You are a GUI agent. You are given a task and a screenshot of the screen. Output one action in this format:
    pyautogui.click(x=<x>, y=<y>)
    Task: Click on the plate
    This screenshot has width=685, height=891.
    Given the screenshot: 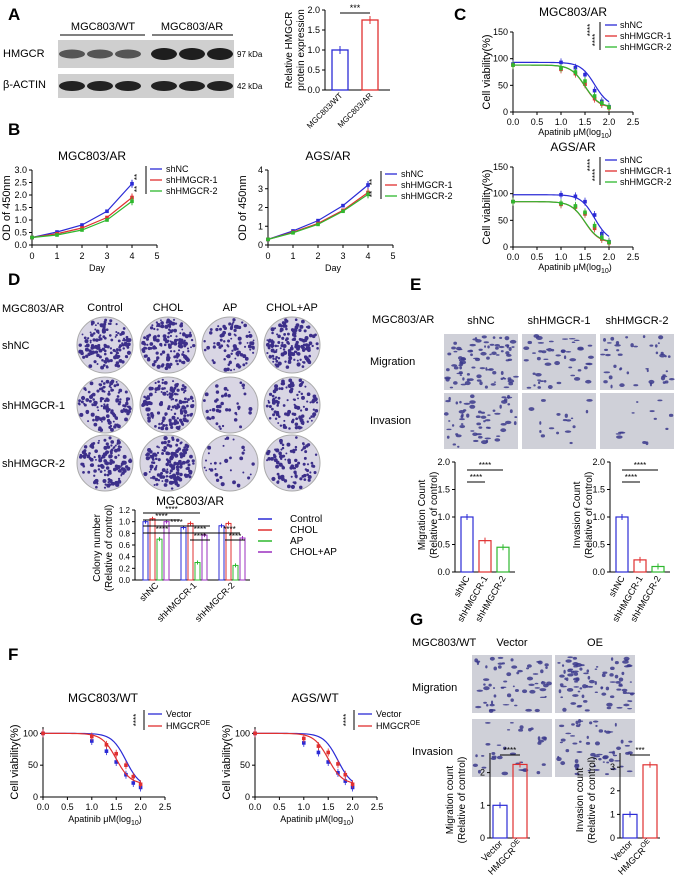 What is the action you would take?
    pyautogui.click(x=230, y=405)
    